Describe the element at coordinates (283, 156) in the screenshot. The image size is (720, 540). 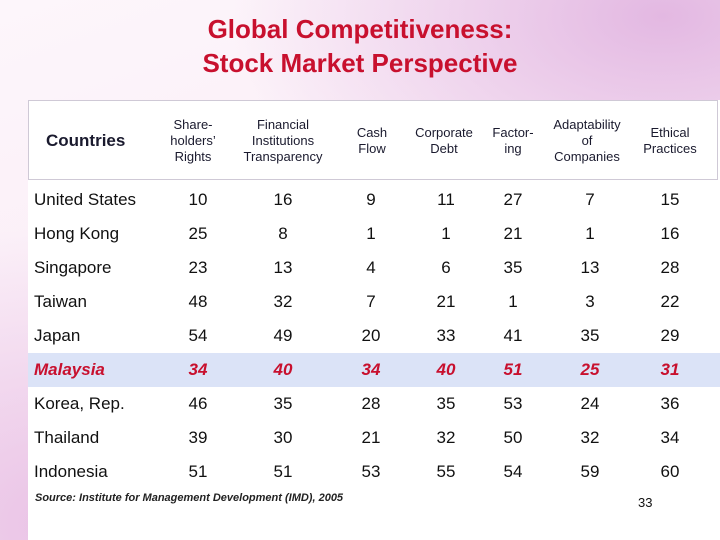
I see `header-line: Transparency` at that location.